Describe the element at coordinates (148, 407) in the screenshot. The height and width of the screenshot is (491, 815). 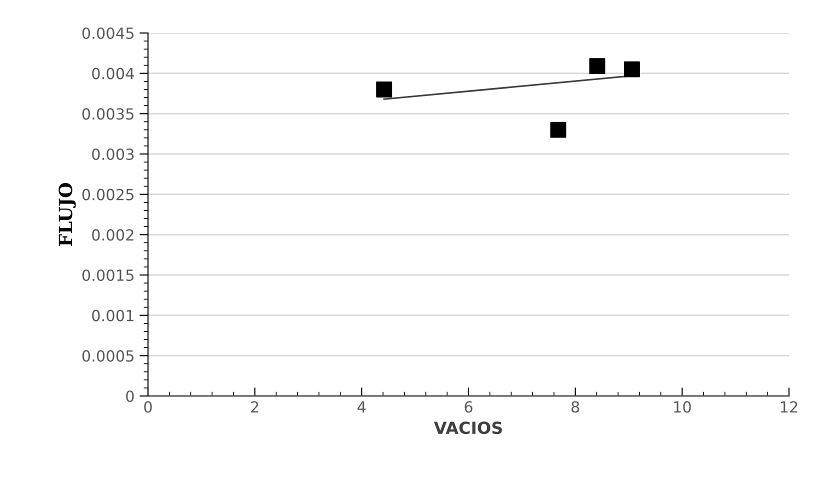
I see `x-tick-label: 0` at that location.